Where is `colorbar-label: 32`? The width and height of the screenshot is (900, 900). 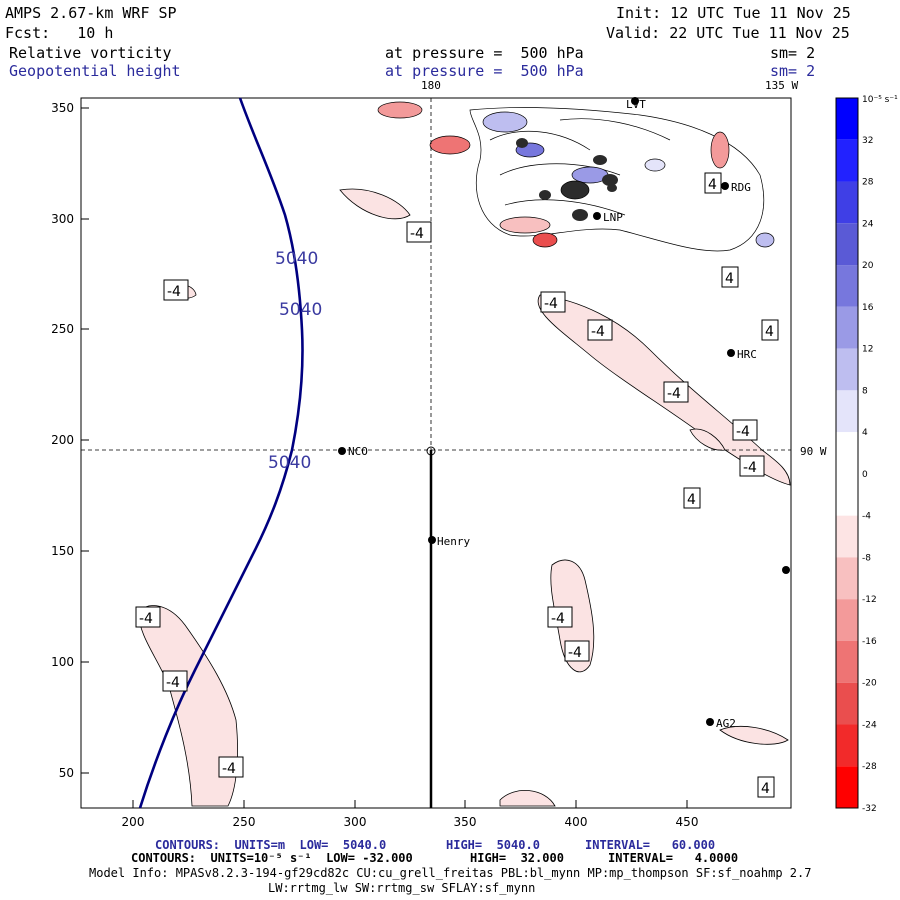
colorbar-label: 32 is located at coordinates (867, 141).